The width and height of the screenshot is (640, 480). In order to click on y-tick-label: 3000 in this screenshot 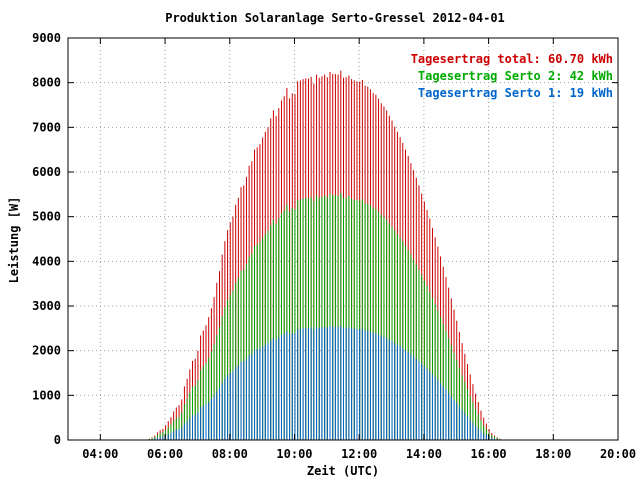, I will do `click(46, 306)`.